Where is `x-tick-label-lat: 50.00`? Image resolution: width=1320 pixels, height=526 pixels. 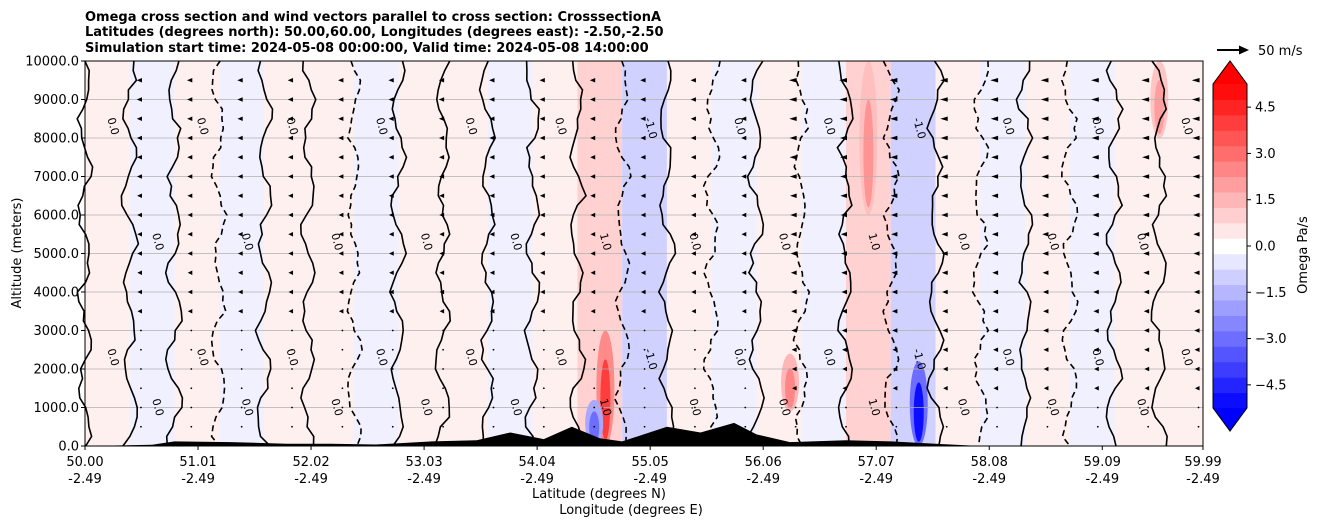 x-tick-label-lat: 50.00 is located at coordinates (84, 462).